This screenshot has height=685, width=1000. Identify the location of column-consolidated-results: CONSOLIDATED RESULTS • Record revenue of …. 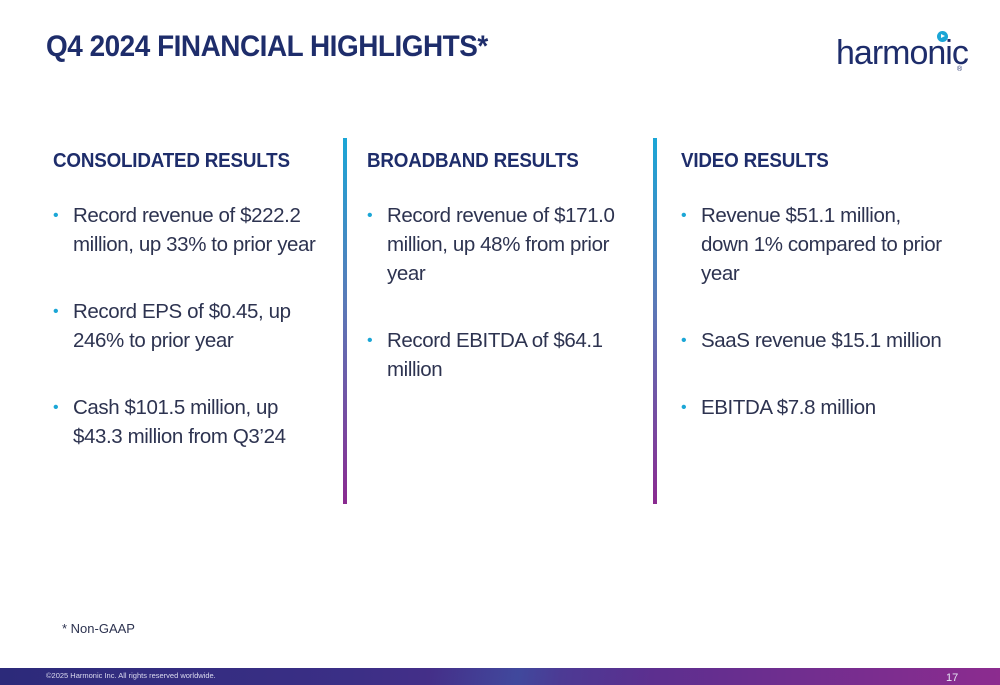
(188, 319).